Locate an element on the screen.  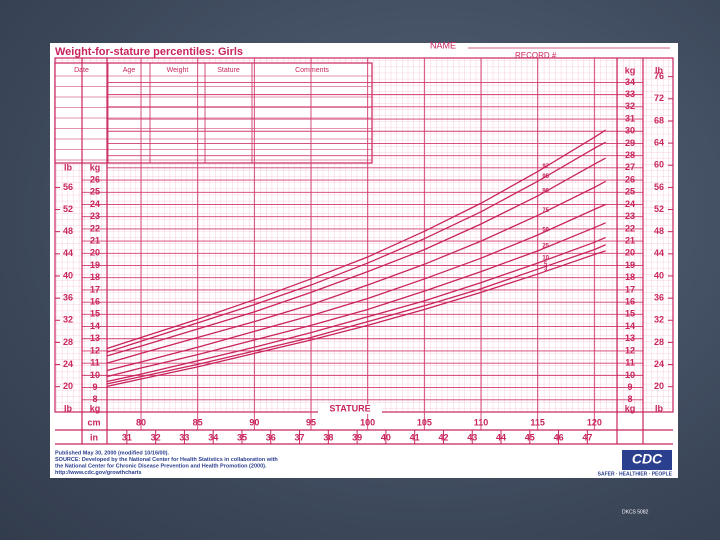
x-tick-label: 95 is located at coordinates (311, 422).